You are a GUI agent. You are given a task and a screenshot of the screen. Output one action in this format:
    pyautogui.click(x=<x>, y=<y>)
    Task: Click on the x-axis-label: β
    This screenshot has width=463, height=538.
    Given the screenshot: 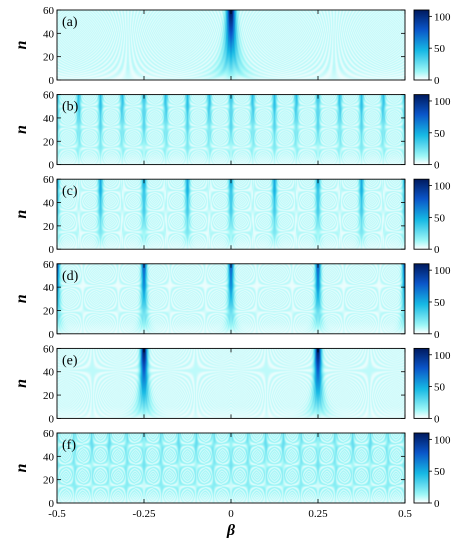 What is the action you would take?
    pyautogui.click(x=231, y=530)
    